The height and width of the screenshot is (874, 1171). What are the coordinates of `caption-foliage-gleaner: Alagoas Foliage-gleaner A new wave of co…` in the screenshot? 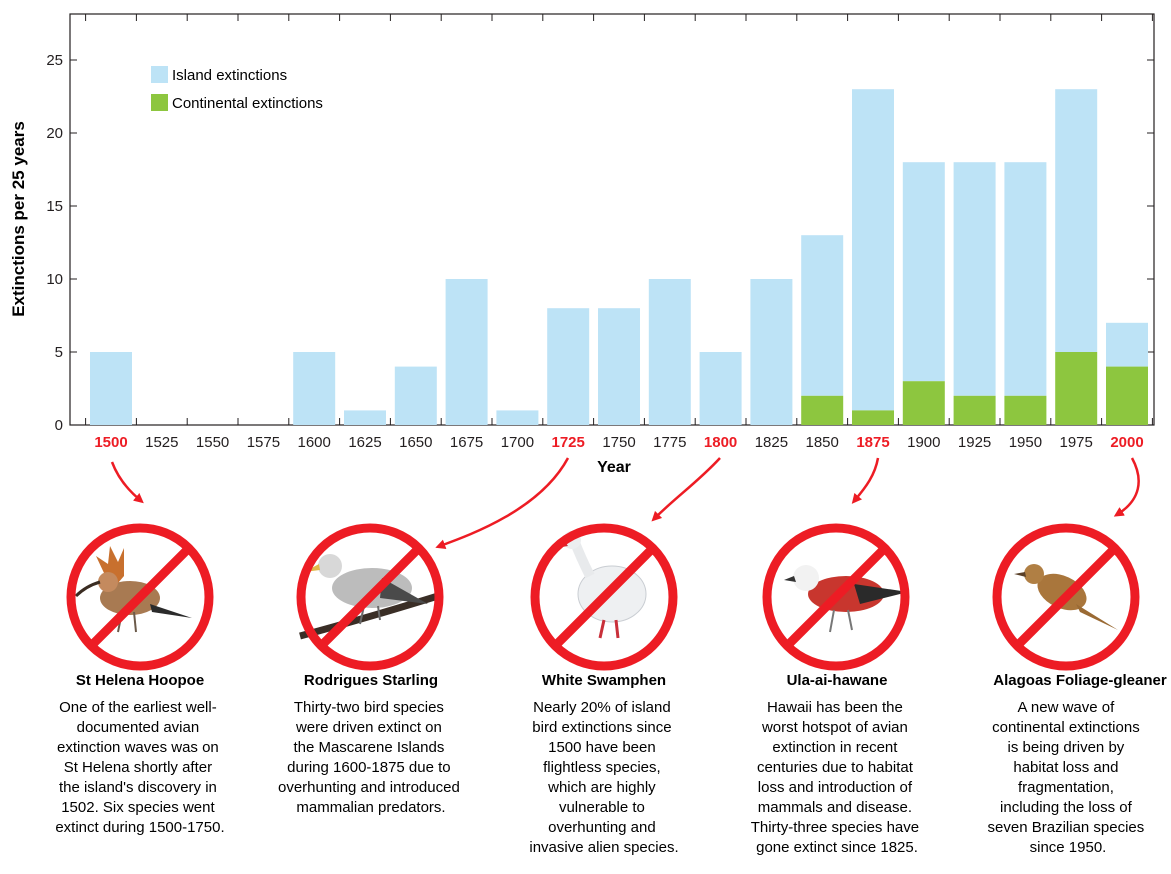 It's located at (1077, 764).